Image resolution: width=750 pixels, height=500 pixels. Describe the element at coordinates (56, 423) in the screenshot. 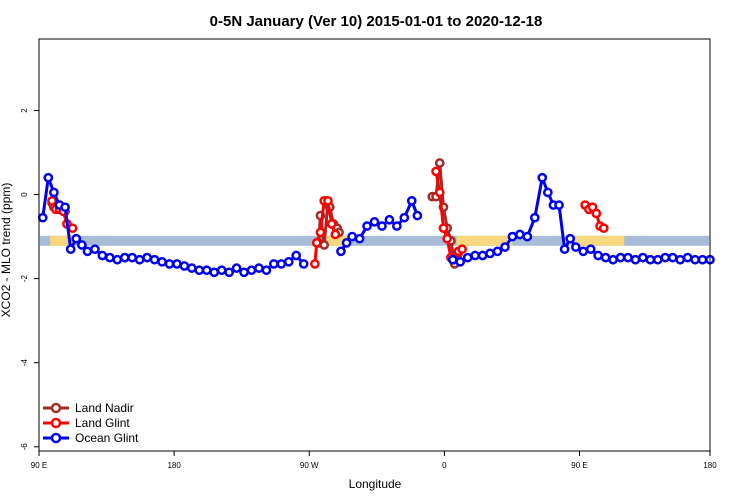

I see `legend-marker-land-glint` at that location.